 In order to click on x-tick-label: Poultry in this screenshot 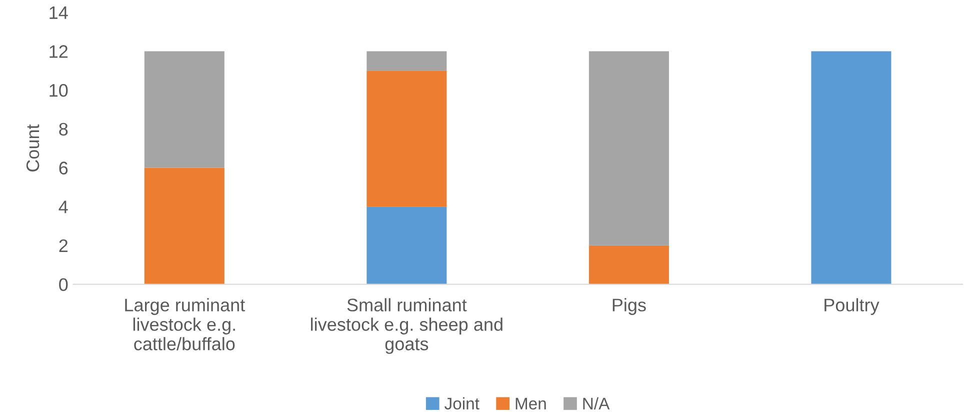, I will do `click(852, 306)`.